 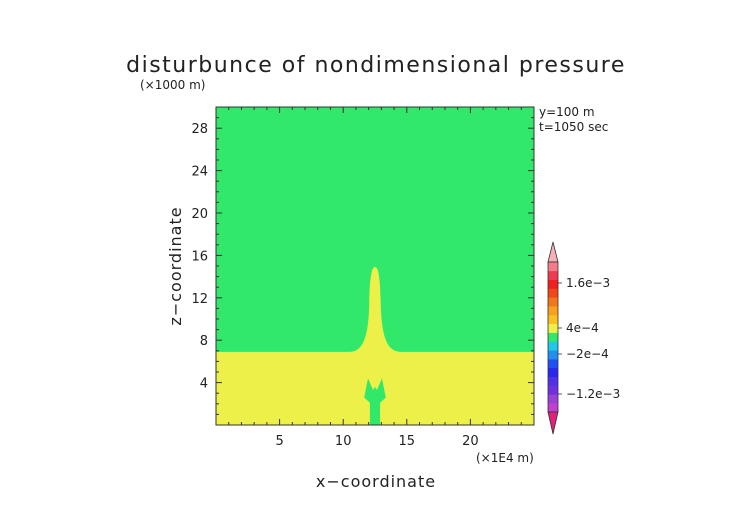 What do you see at coordinates (199, 214) in the screenshot?
I see `y-tick-label: 20` at bounding box center [199, 214].